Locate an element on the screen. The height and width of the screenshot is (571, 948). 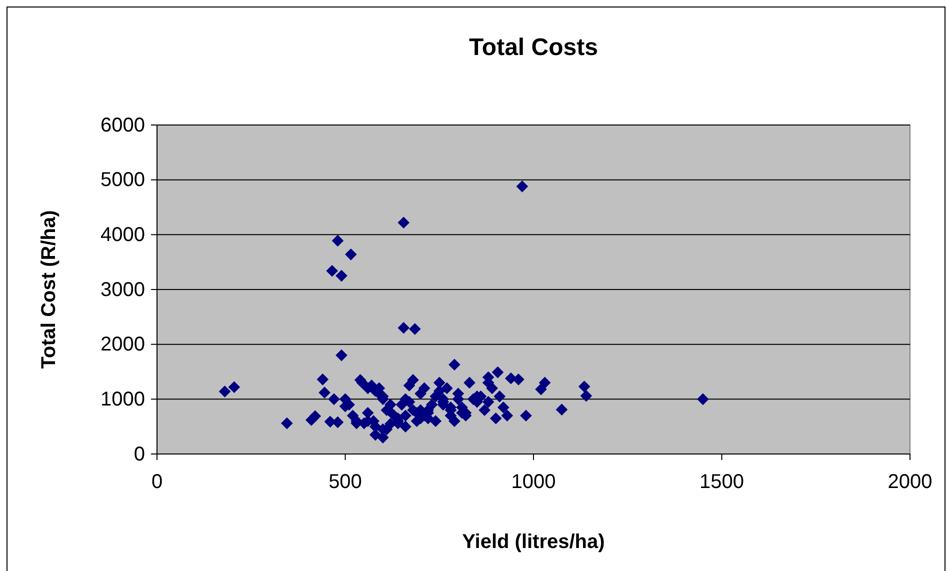
y-tick-label: 5000 is located at coordinates (122, 180).